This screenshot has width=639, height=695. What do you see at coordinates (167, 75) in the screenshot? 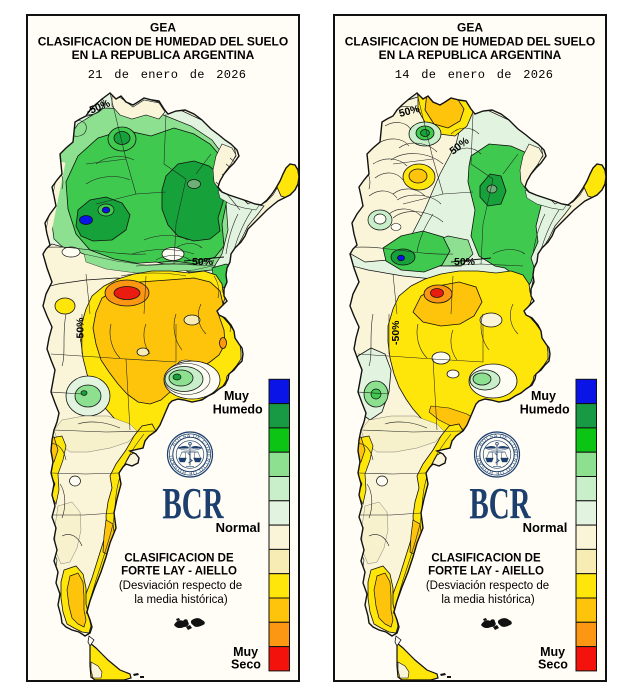
I see `svg-text: 21 de enero de 2026` at bounding box center [167, 75].